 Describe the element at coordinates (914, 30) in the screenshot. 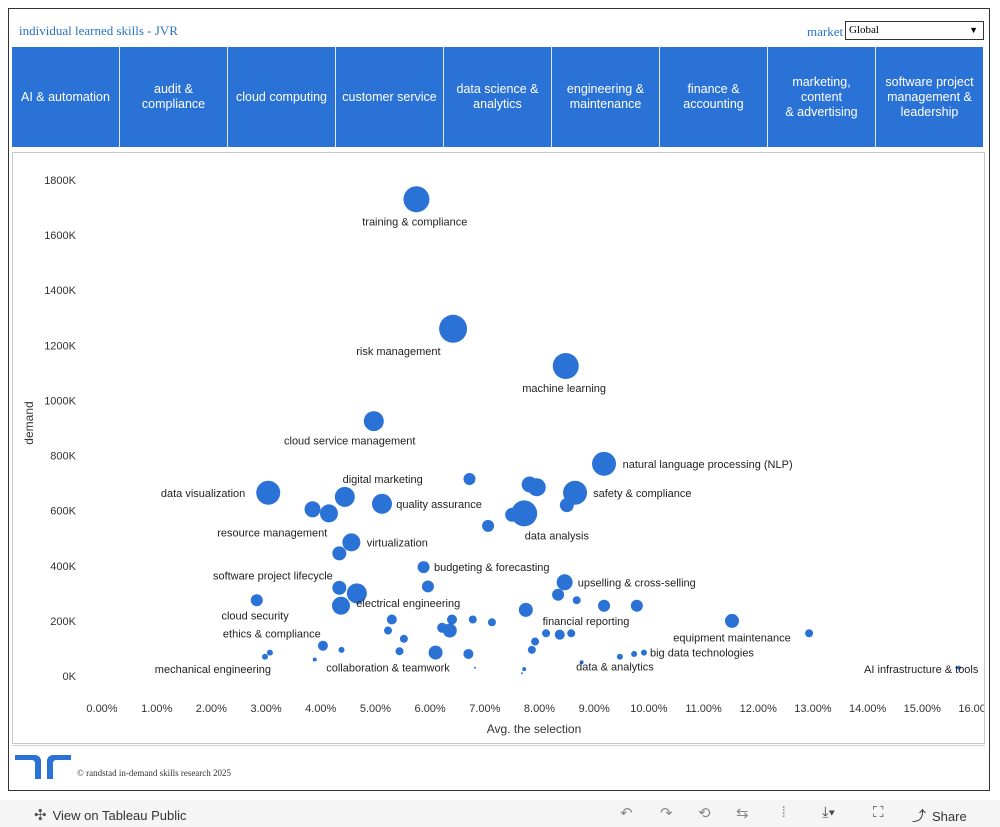

I see `market-dropdown: Global ▼` at that location.